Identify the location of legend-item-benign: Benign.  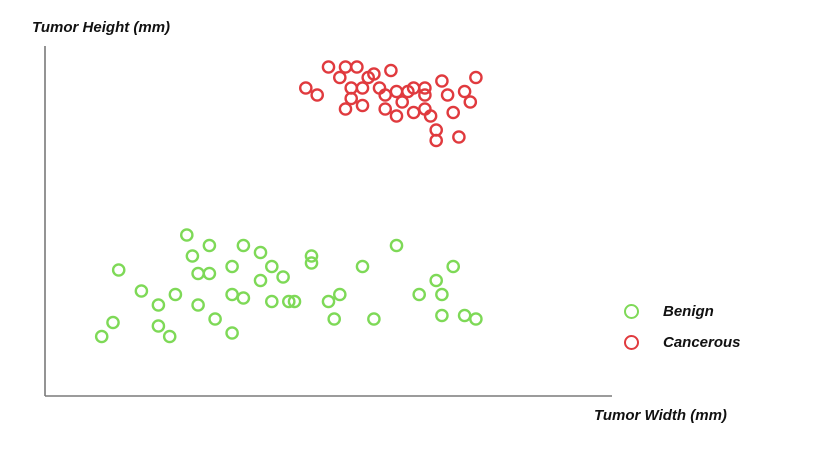
(669, 311).